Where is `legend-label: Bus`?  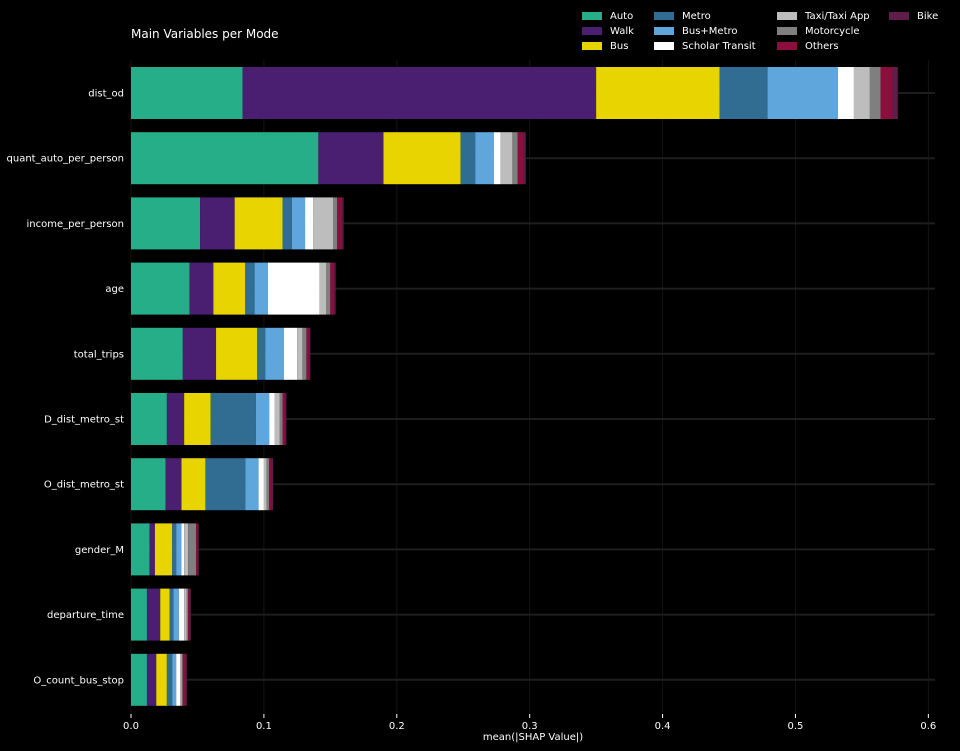
legend-label: Bus is located at coordinates (619, 46).